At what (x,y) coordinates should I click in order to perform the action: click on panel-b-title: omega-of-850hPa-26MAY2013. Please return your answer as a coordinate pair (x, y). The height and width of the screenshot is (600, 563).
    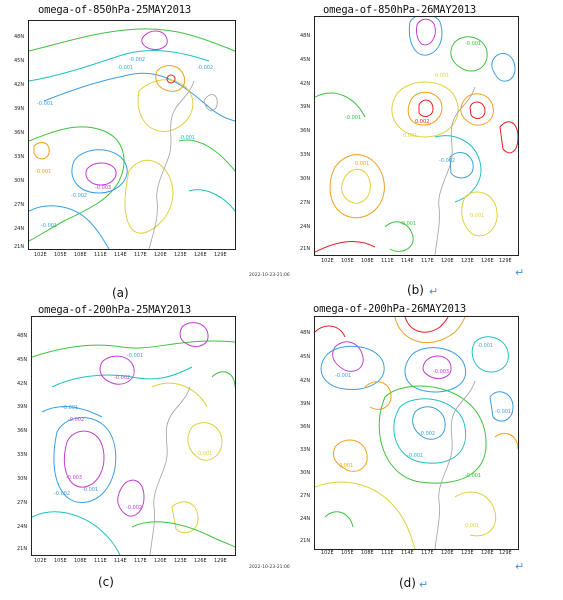
    Looking at the image, I should click on (400, 10).